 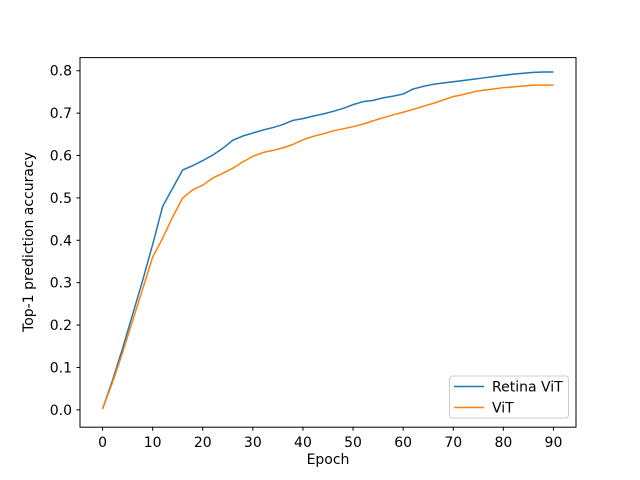 I want to click on x-tick-label: 30, so click(x=253, y=443).